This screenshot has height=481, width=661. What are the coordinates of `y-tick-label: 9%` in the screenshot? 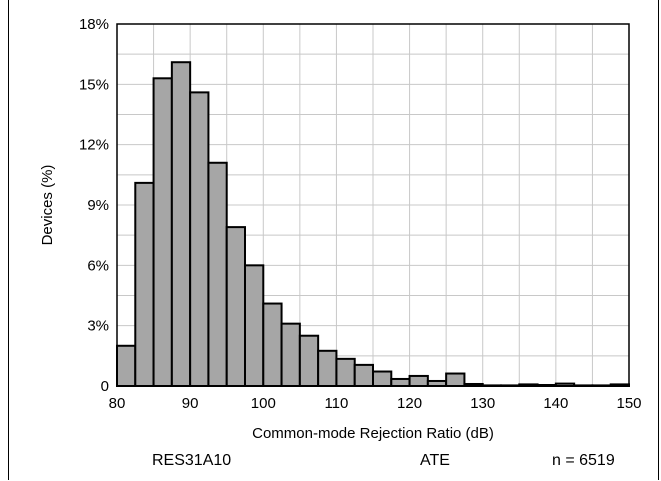 It's located at (98, 205).